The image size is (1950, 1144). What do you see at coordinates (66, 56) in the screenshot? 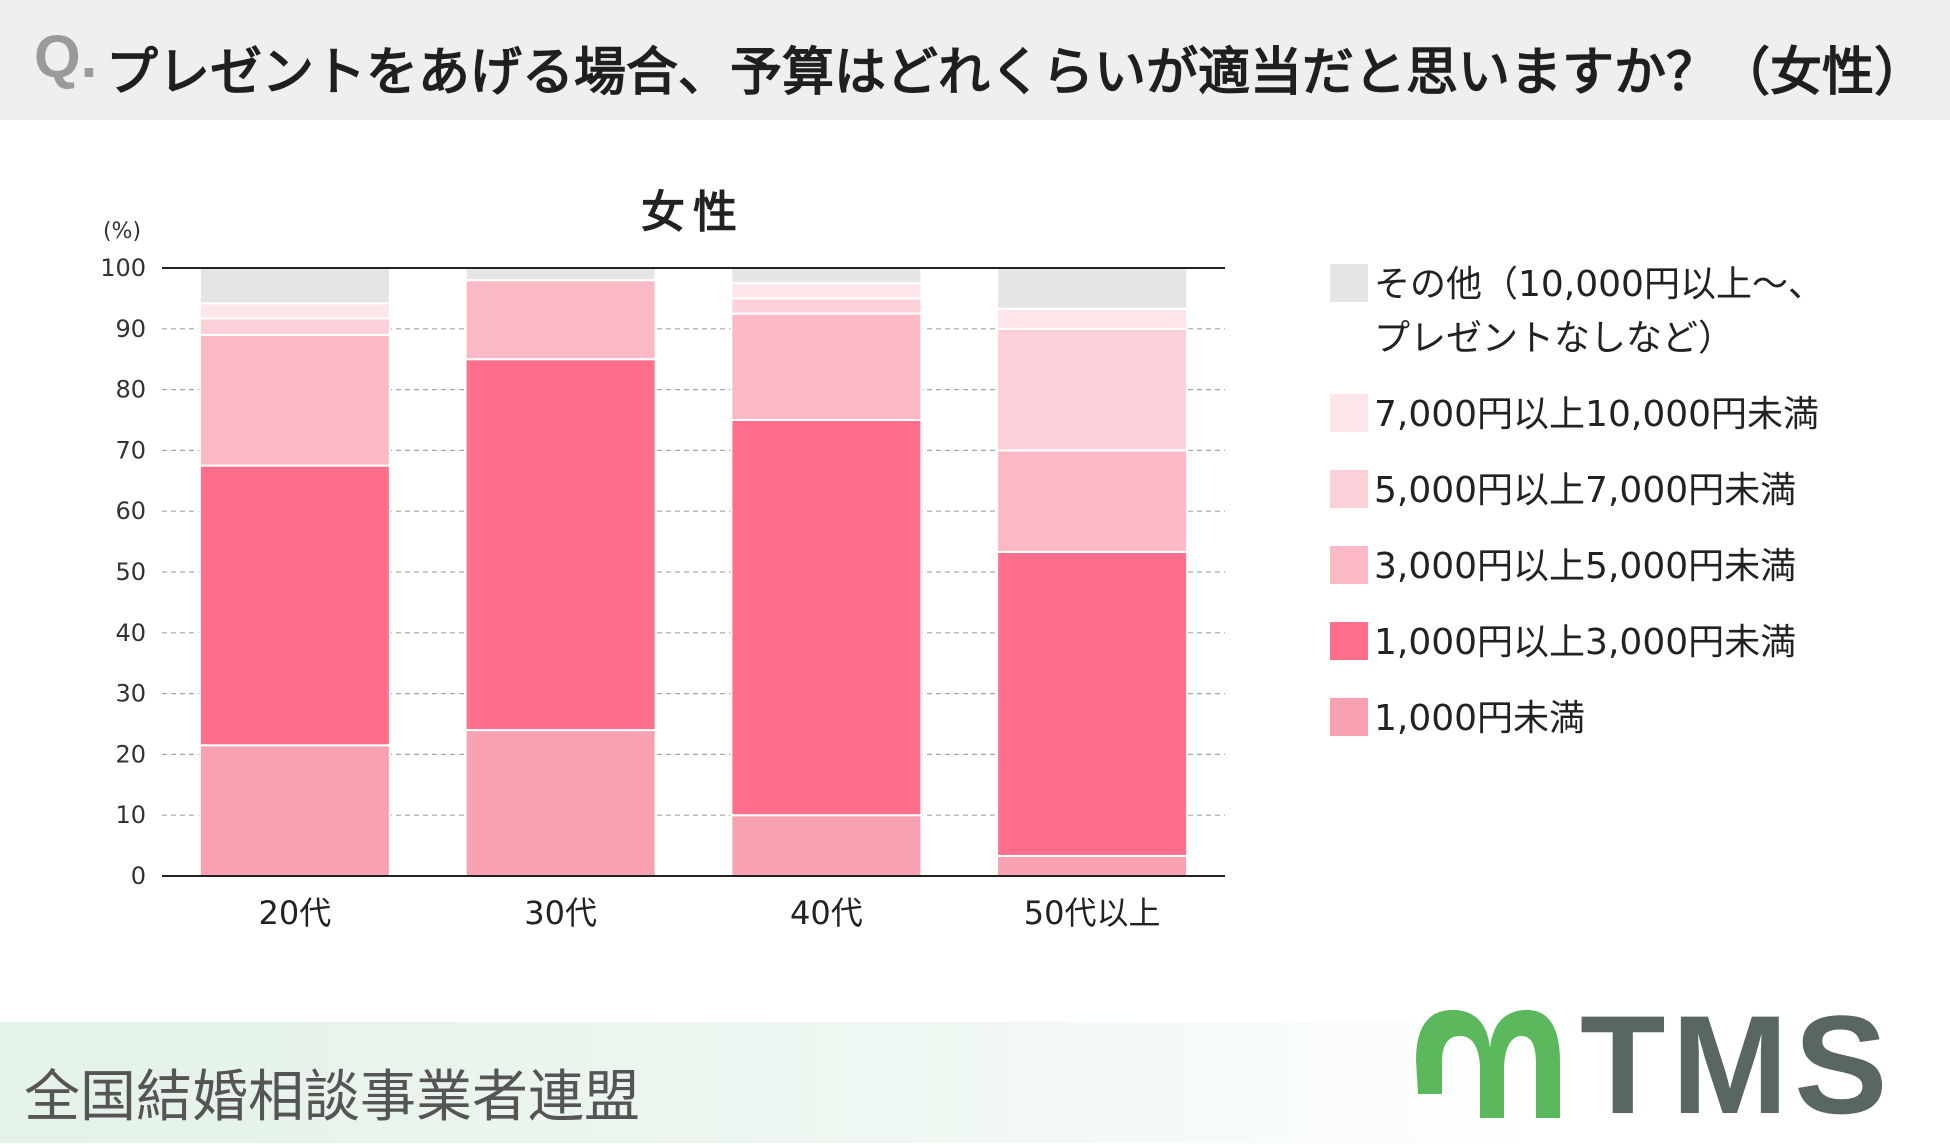
I see `question-mark-label: Q.` at bounding box center [66, 56].